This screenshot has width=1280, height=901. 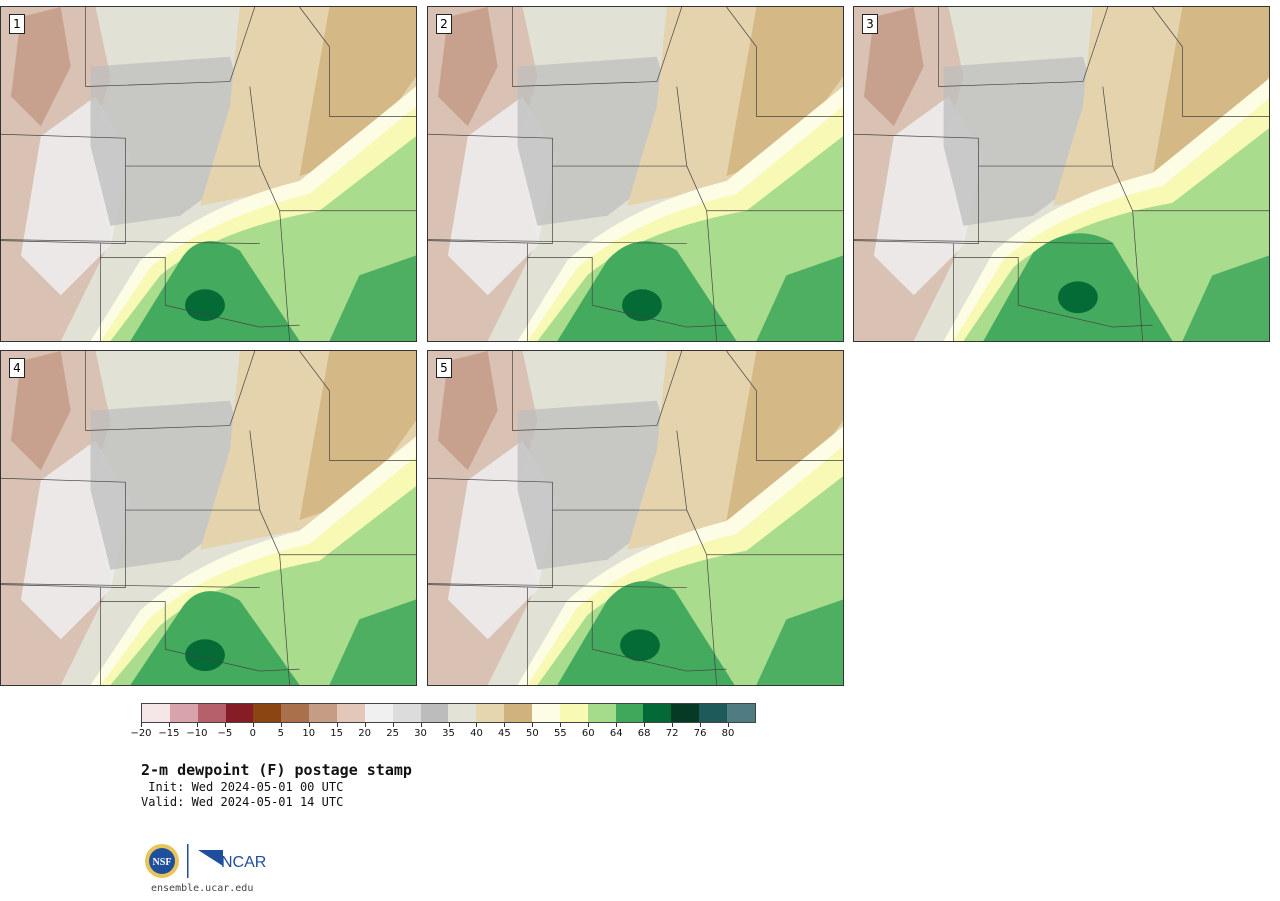 What do you see at coordinates (364, 733) in the screenshot?
I see `colorbar-tick-label: 20` at bounding box center [364, 733].